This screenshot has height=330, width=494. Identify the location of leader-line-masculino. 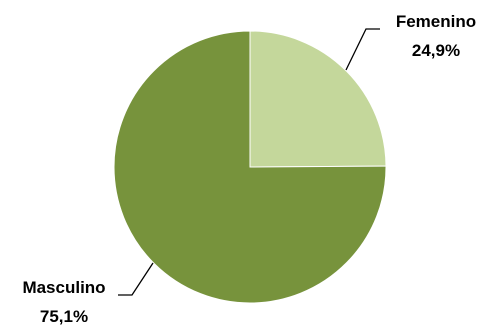
(136, 279).